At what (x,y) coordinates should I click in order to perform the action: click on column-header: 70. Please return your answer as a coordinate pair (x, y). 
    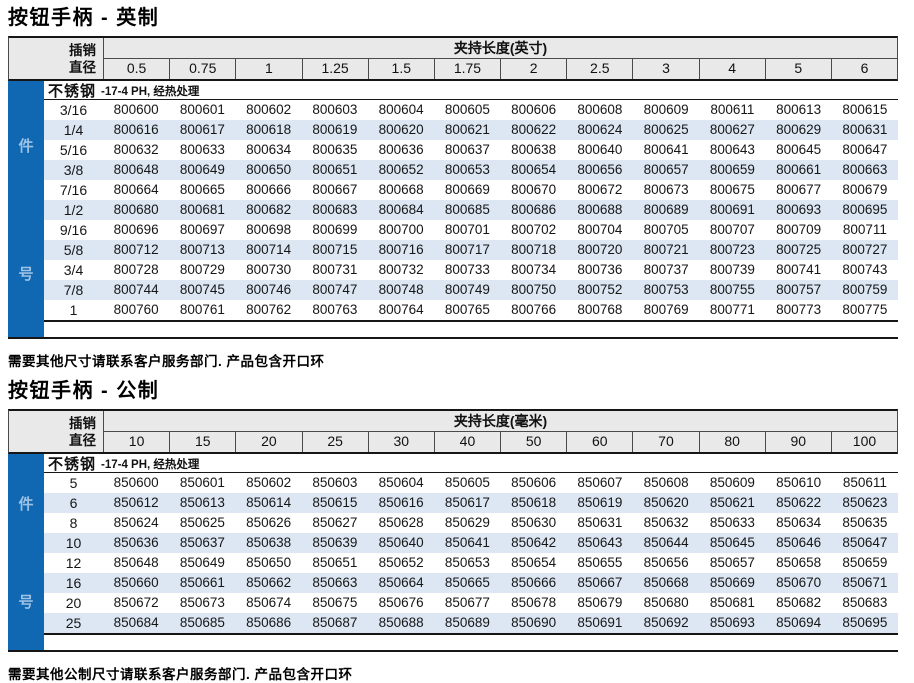
    Looking at the image, I should click on (665, 442).